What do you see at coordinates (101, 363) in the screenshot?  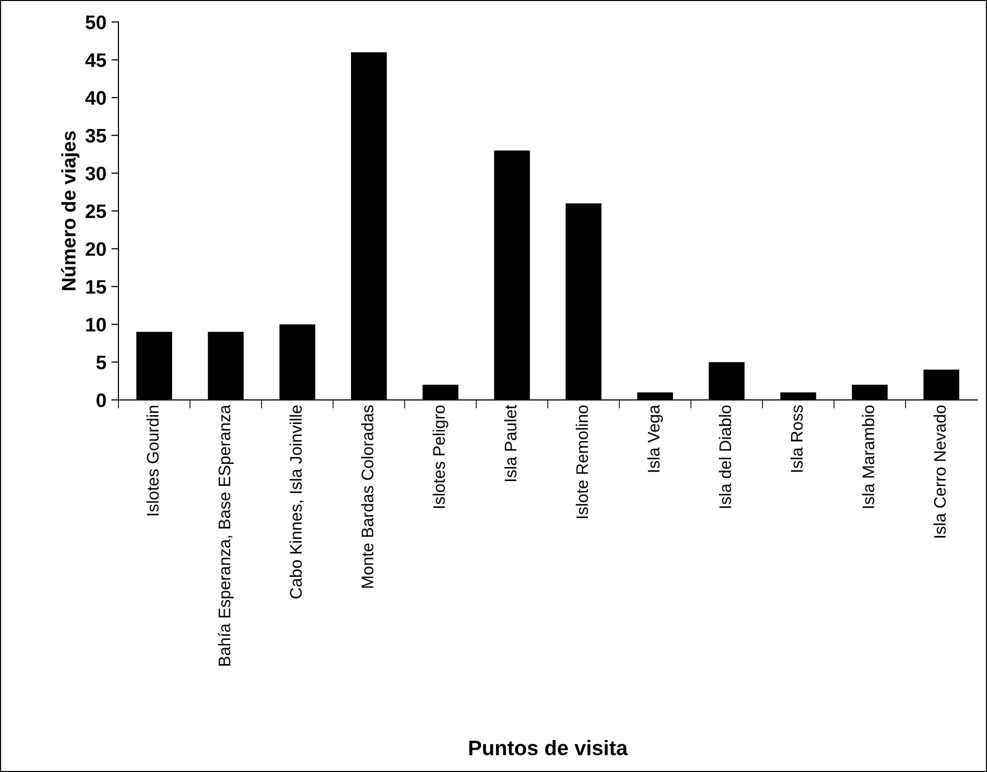 I see `y-tick-label: 5` at bounding box center [101, 363].